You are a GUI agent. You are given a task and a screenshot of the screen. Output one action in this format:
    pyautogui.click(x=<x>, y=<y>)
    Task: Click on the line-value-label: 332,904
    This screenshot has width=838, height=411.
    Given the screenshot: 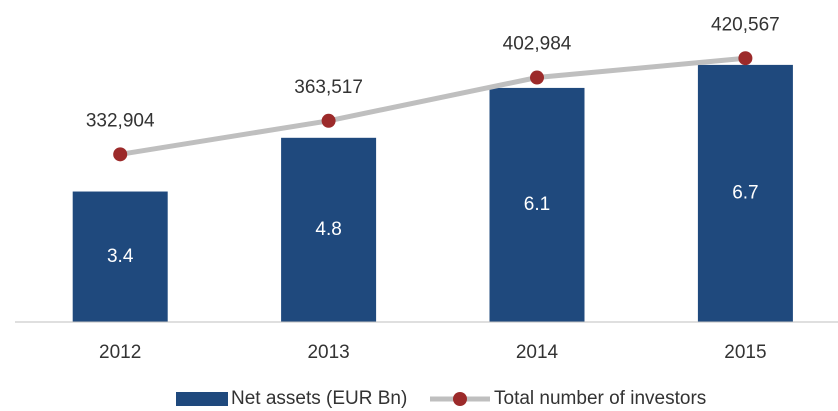 What is the action you would take?
    pyautogui.click(x=120, y=120)
    